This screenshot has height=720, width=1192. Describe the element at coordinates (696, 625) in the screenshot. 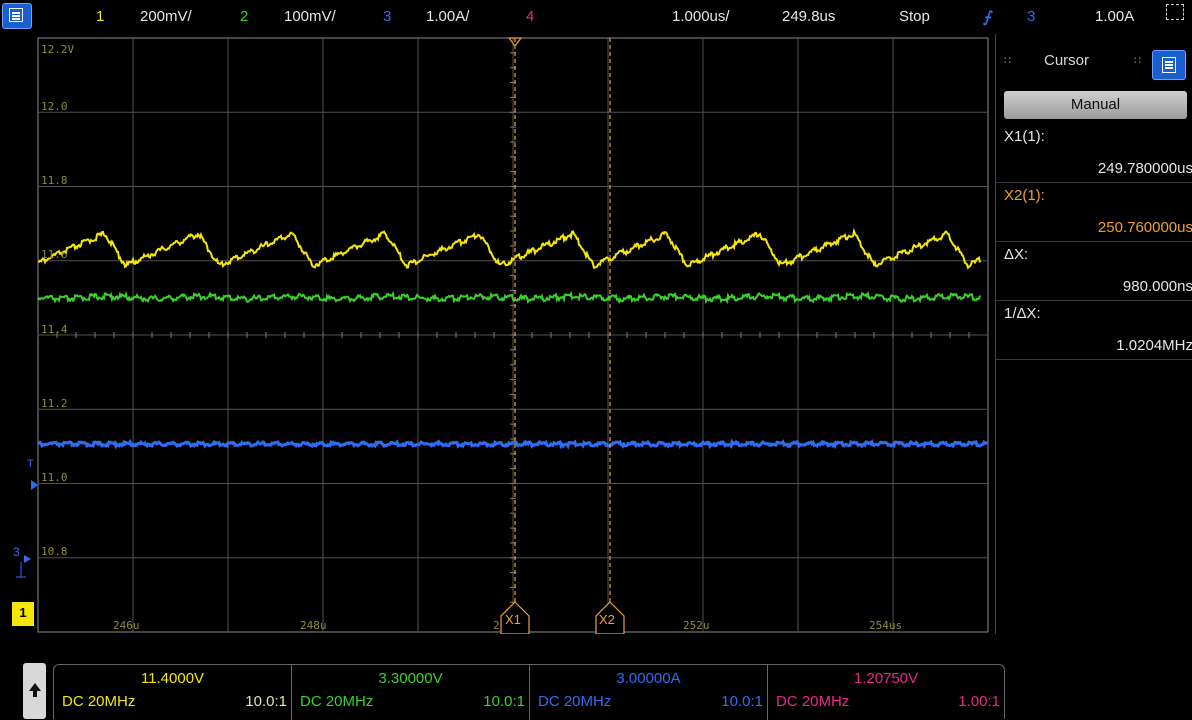

I see `x-label-252u: 252u` at that location.